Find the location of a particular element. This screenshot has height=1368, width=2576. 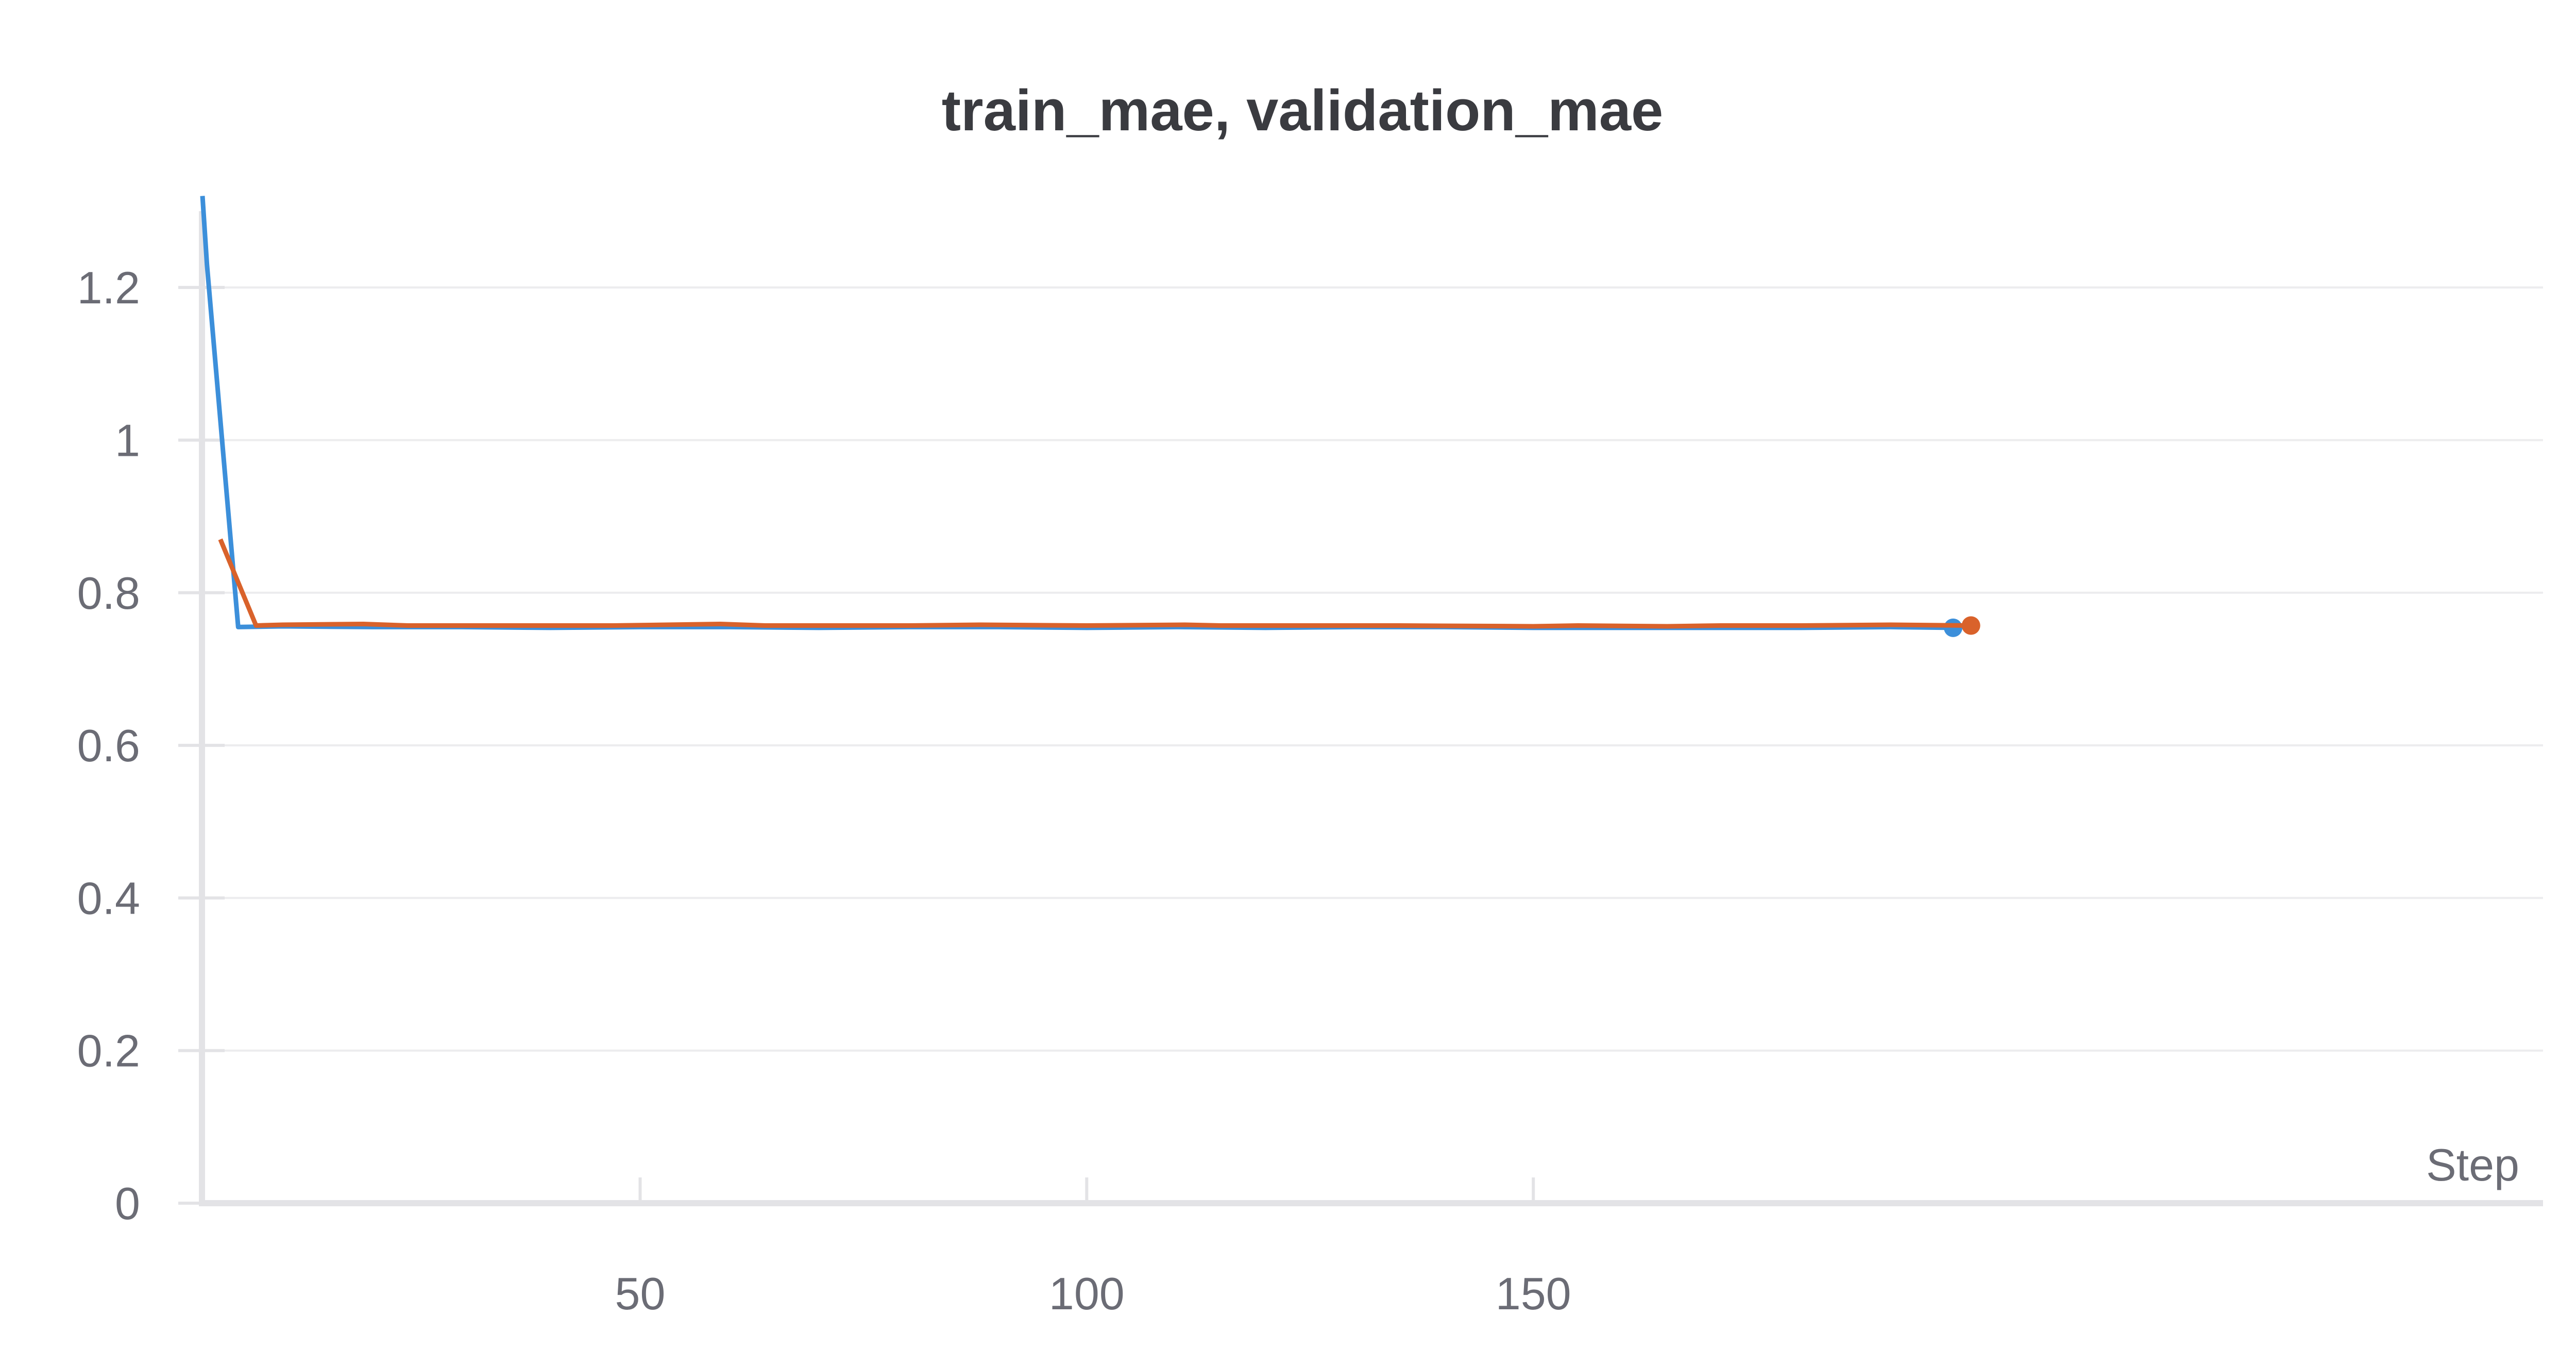

y-tick-label: 0.4 is located at coordinates (108, 898).